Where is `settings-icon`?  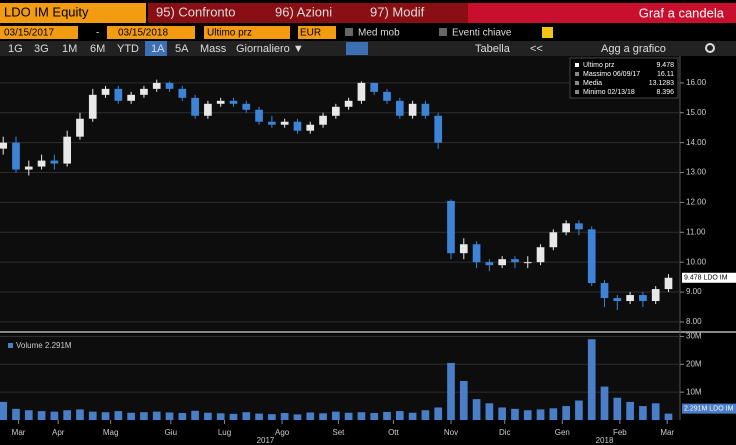
settings-icon is located at coordinates (710, 48).